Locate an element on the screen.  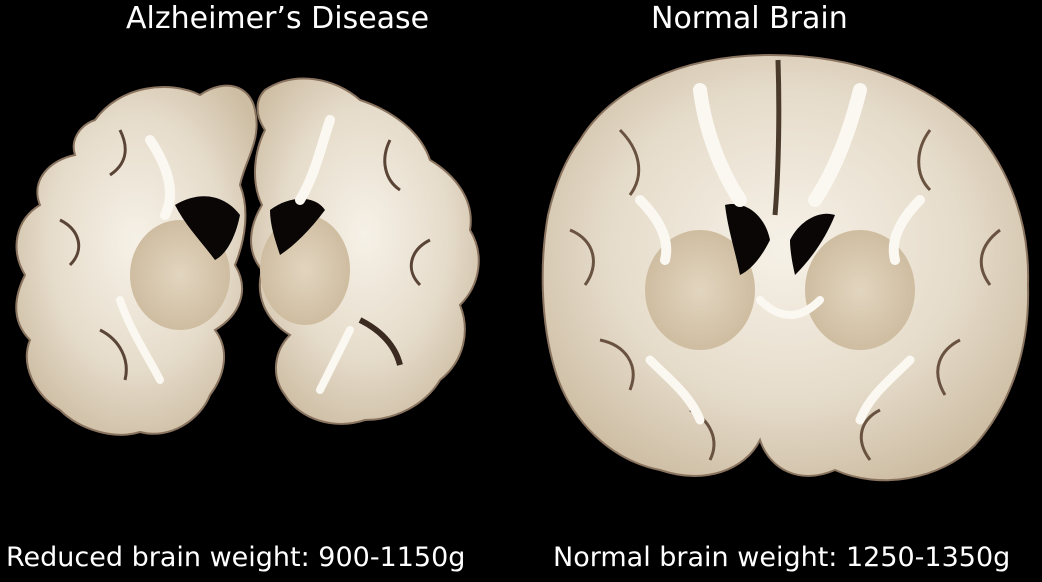
alzheimers-weight-caption: Reduced brain weight: 900-1150g is located at coordinates (236, 557).